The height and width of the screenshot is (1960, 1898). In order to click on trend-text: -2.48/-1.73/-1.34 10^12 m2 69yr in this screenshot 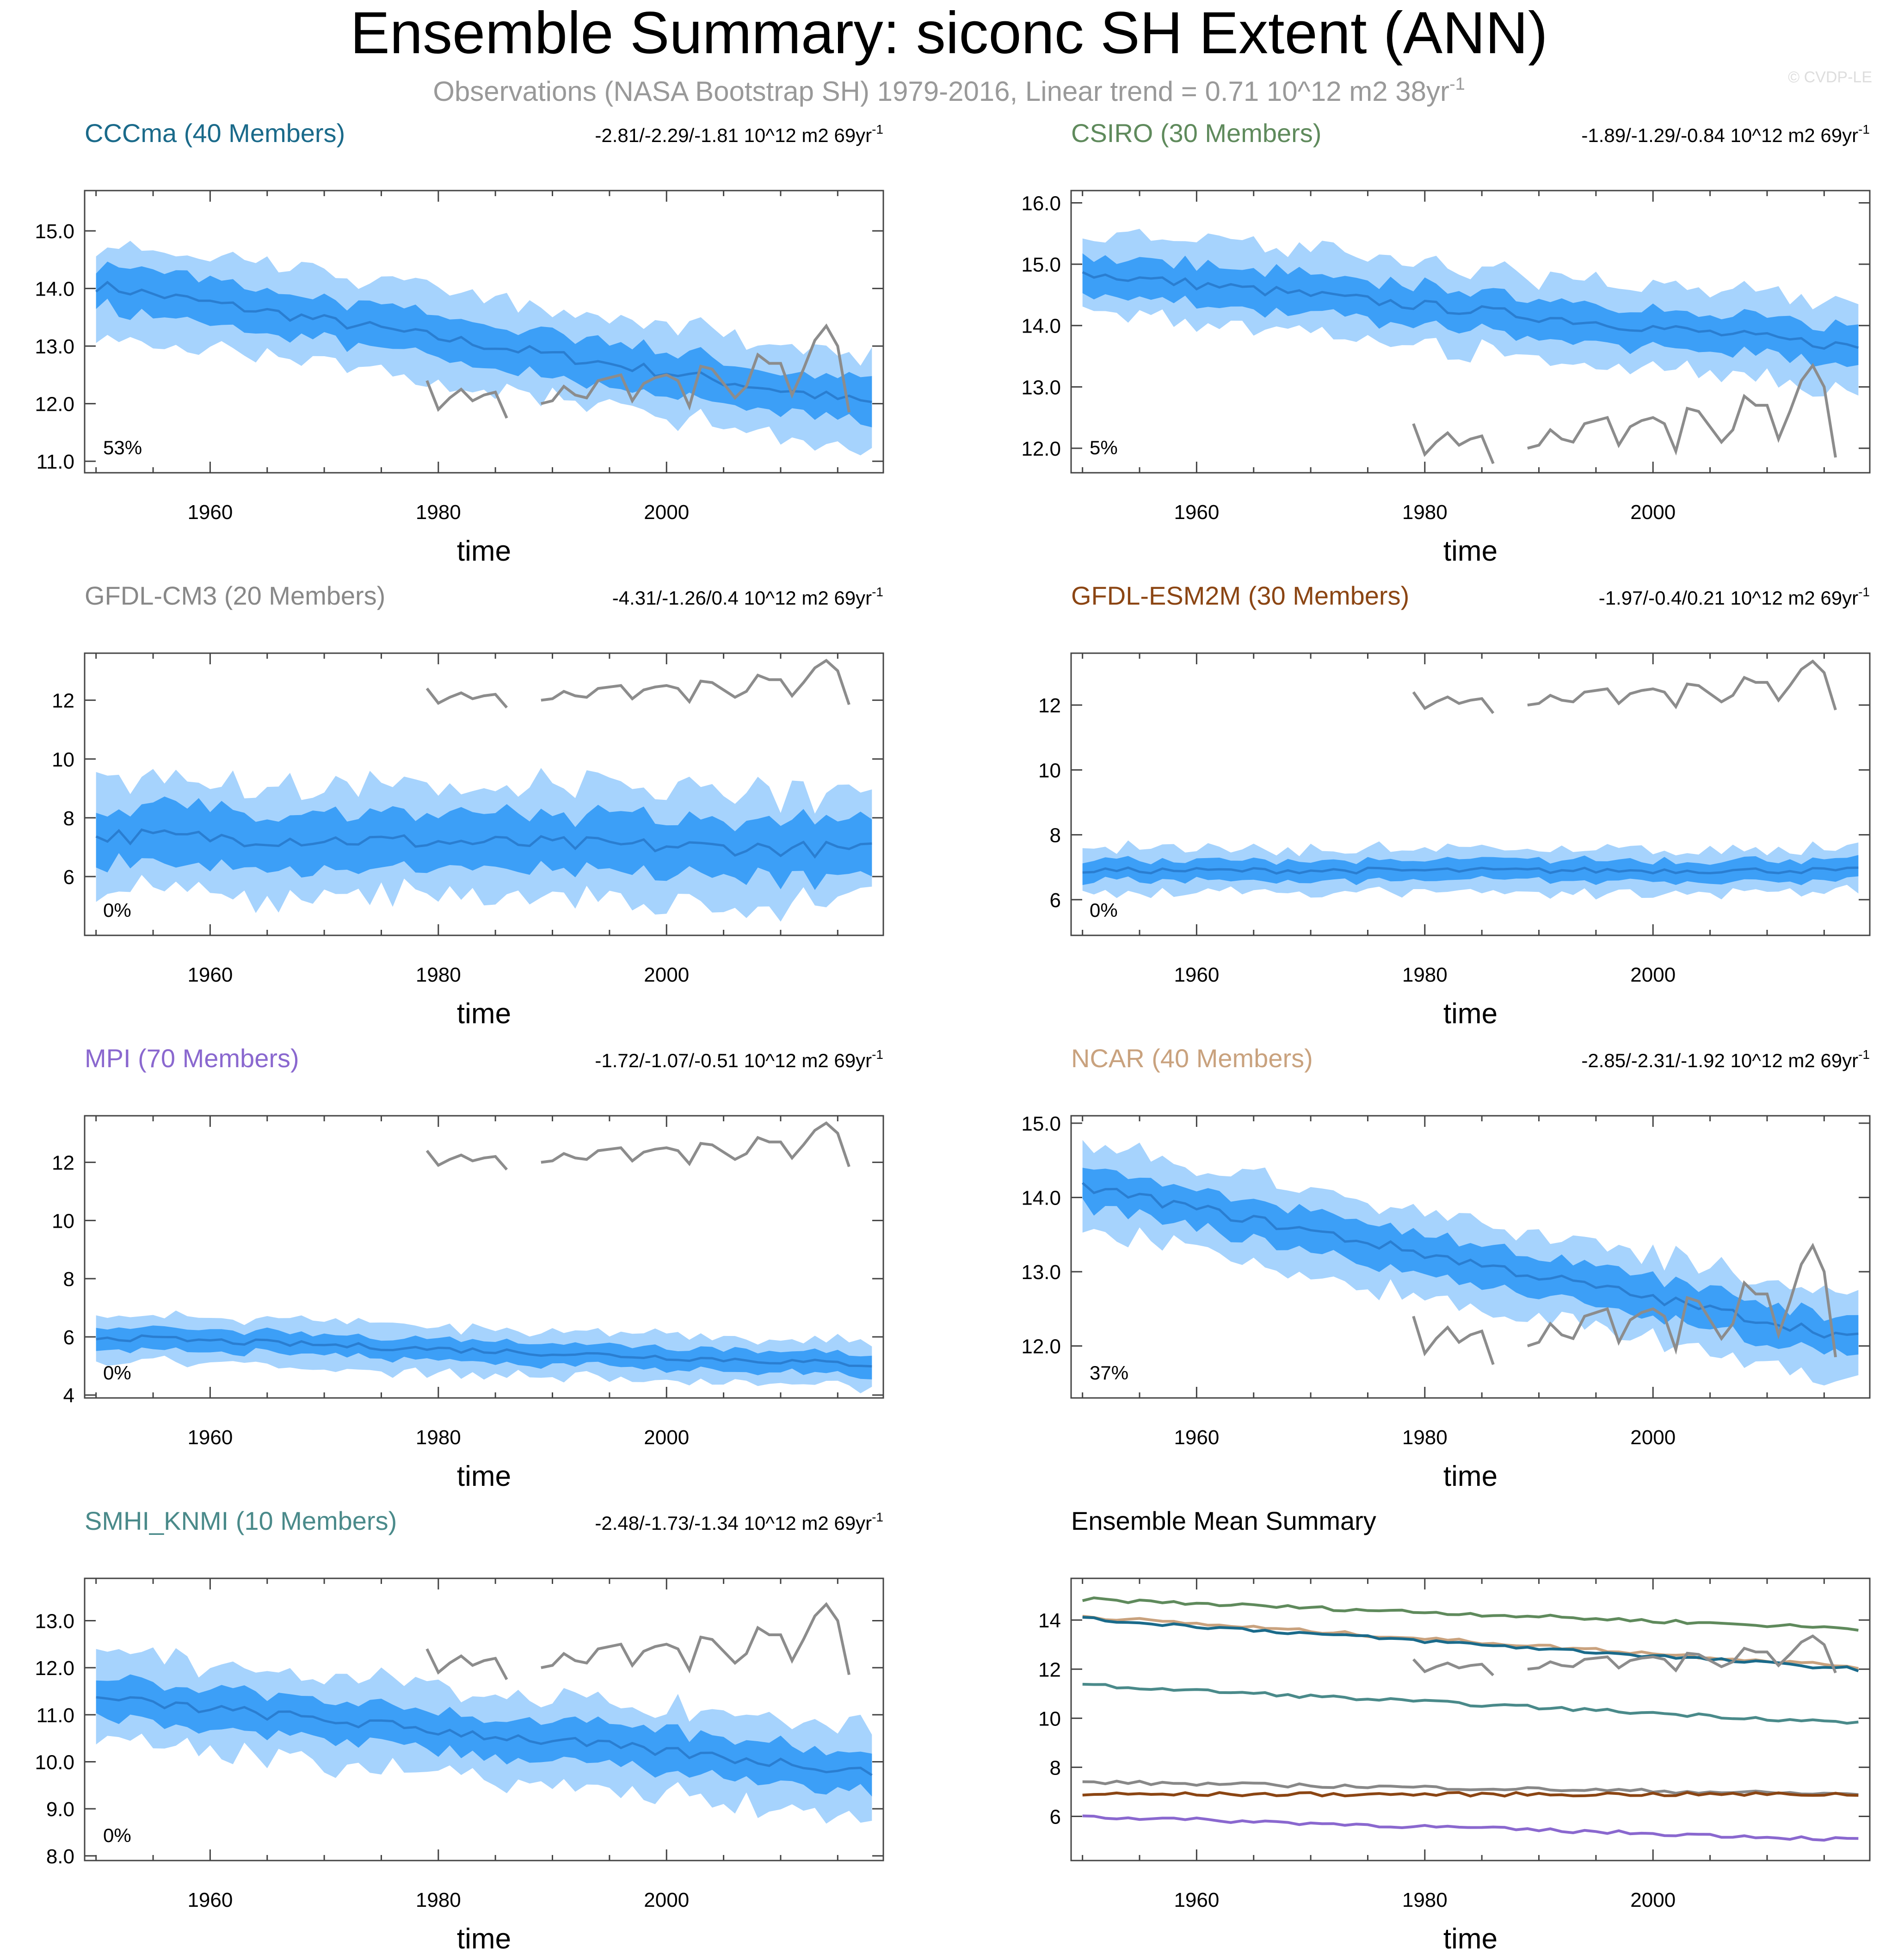, I will do `click(733, 1523)`.